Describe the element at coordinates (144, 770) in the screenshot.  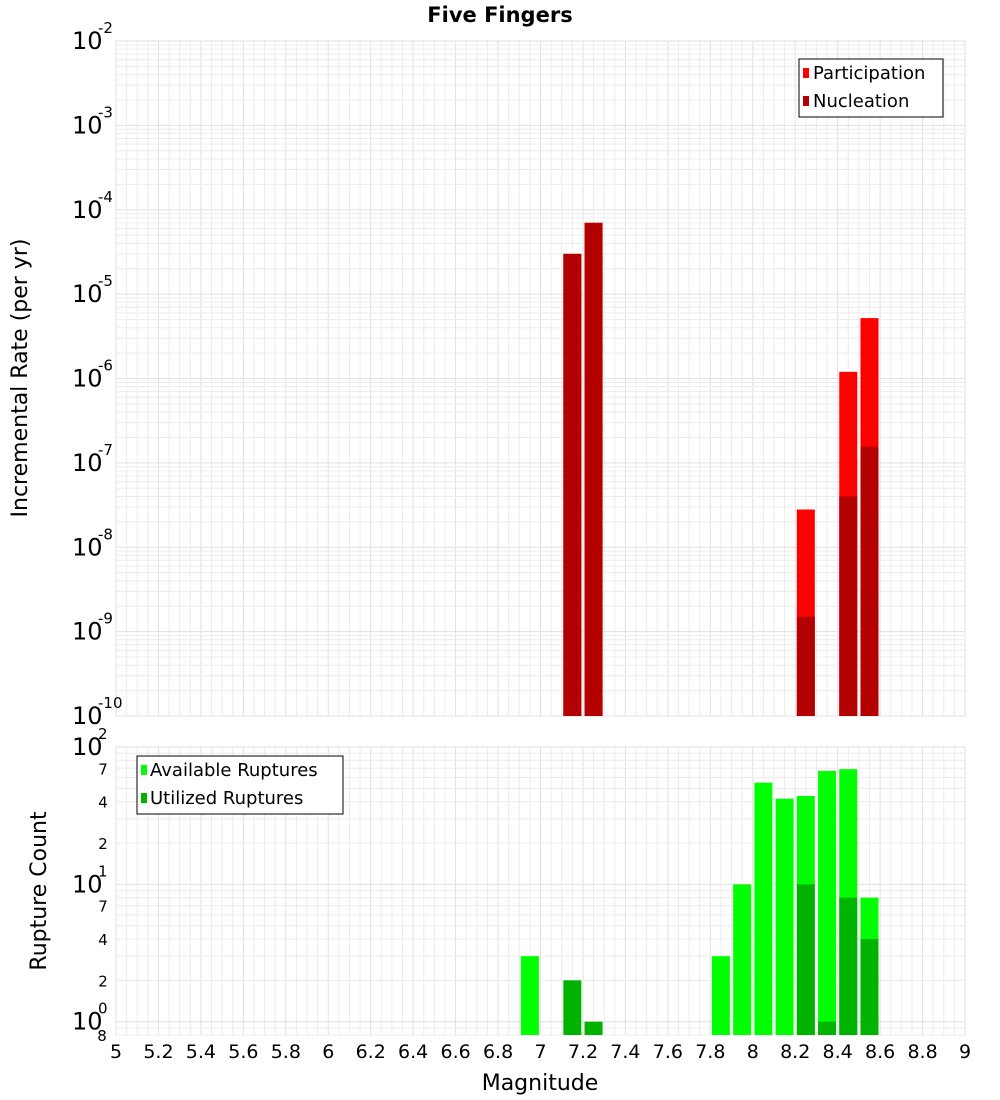
I see `legend-swatch-available` at that location.